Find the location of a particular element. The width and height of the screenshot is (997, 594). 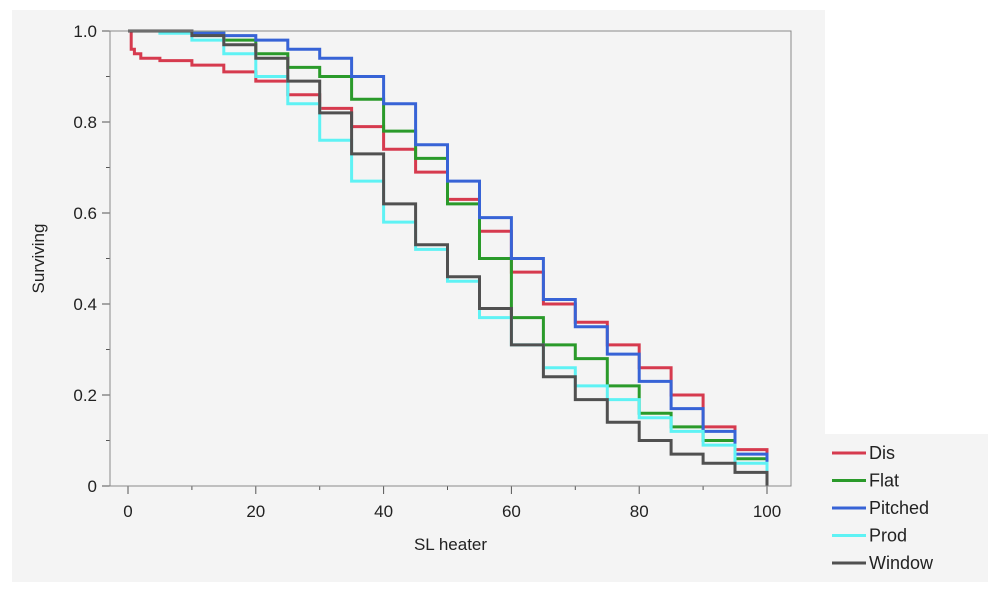

y-tick-label: 0.6 is located at coordinates (85, 213).